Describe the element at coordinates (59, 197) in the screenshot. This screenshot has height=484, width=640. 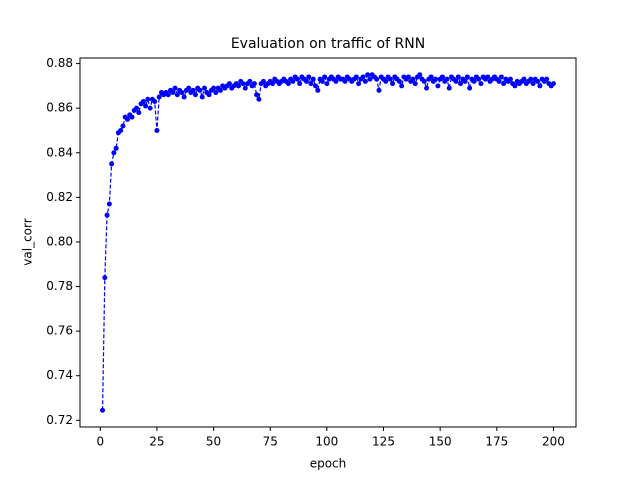
I see `y-tick-label: 0.82` at that location.